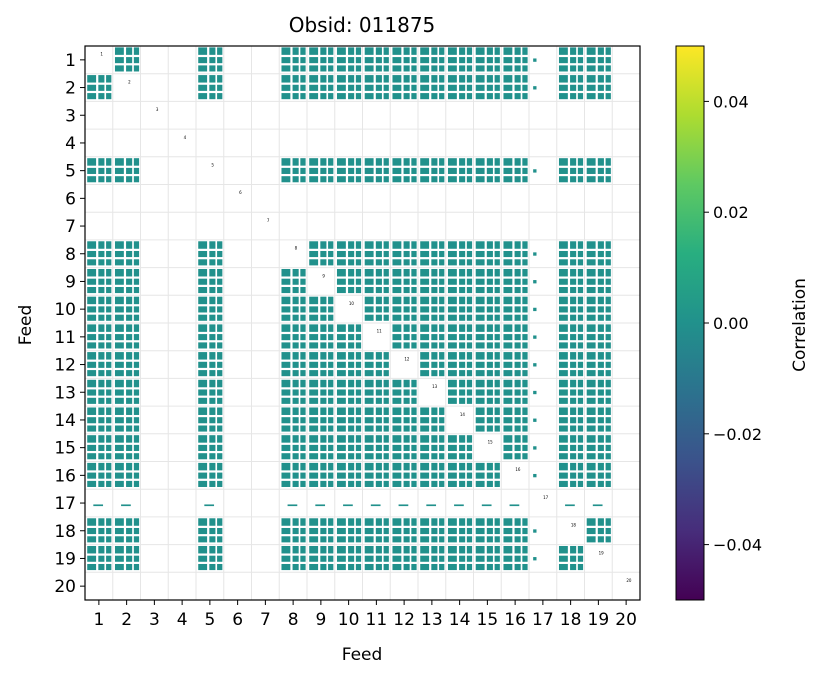 This screenshot has height=678, width=825. What do you see at coordinates (65, 310) in the screenshot?
I see `y-tick-label: 10` at bounding box center [65, 310].